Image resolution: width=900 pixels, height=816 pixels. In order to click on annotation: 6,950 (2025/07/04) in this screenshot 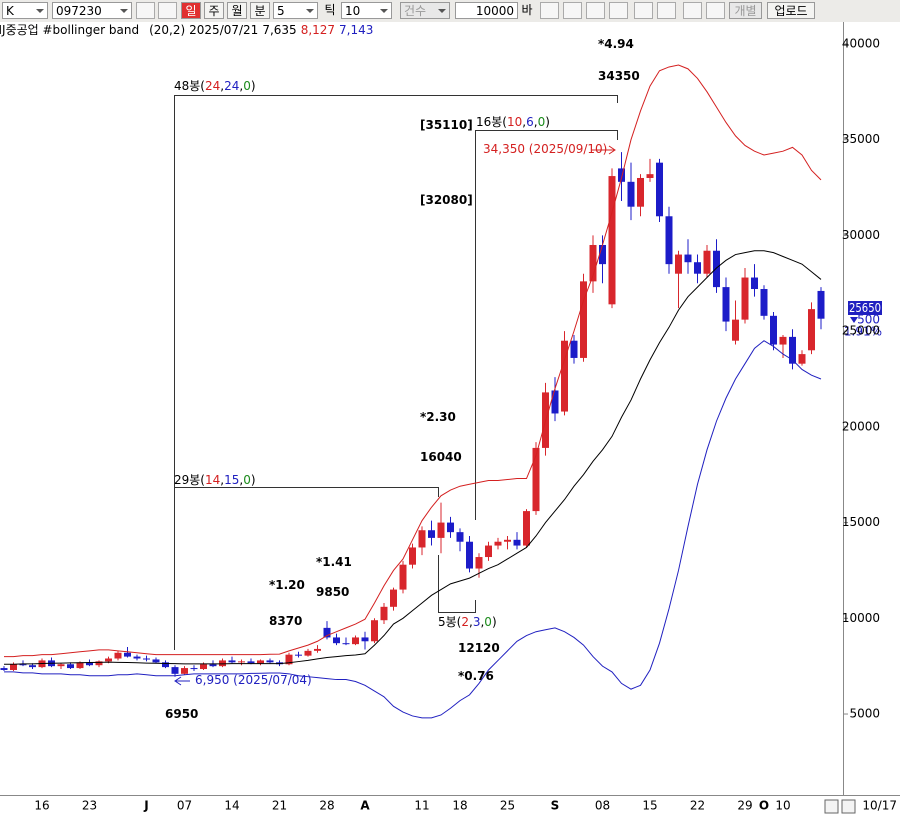, I will do `click(253, 680)`.